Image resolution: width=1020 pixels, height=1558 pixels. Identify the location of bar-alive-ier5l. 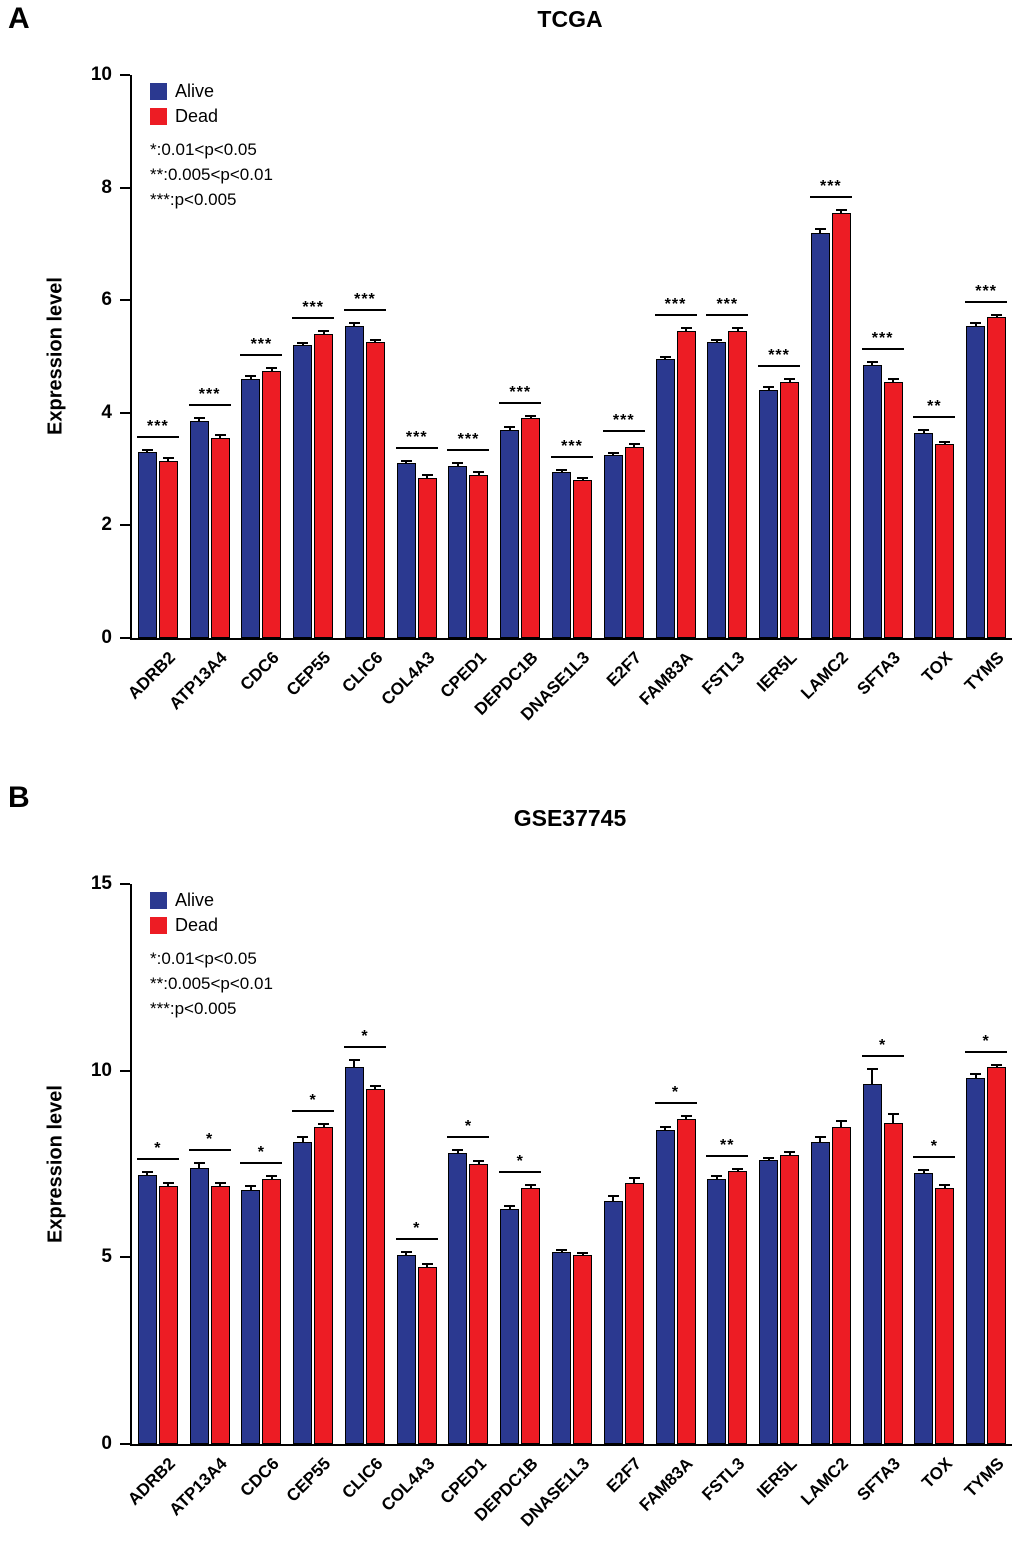
(769, 1302).